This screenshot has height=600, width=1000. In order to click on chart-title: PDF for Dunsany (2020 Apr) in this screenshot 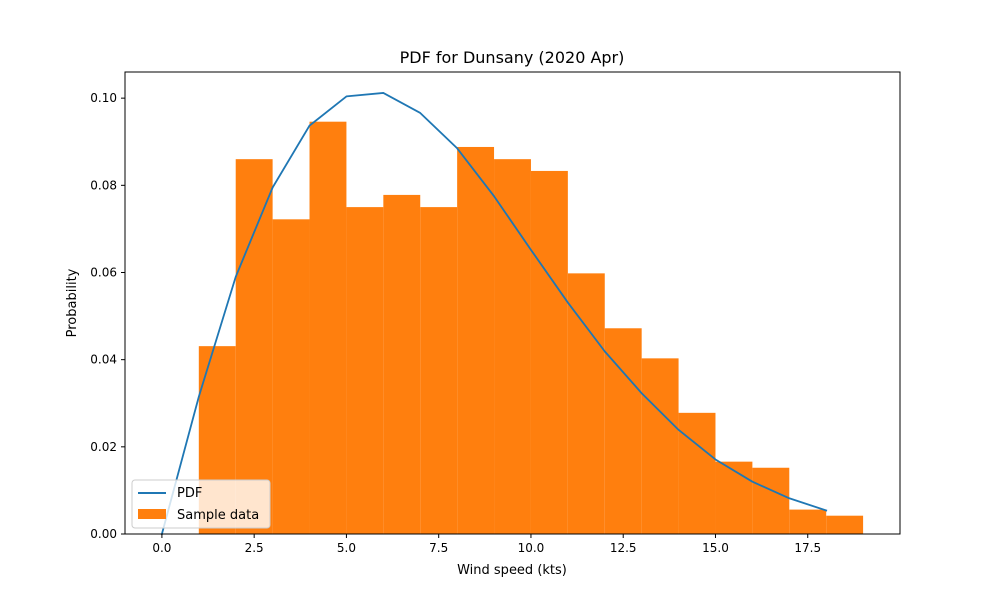, I will do `click(512, 57)`.